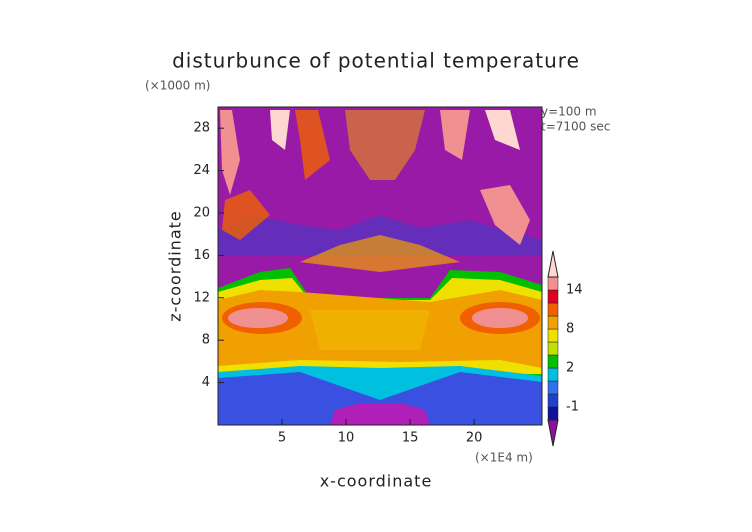 The width and height of the screenshot is (752, 532). Describe the element at coordinates (574, 290) in the screenshot. I see `colorbar-tick-label: 14` at that location.